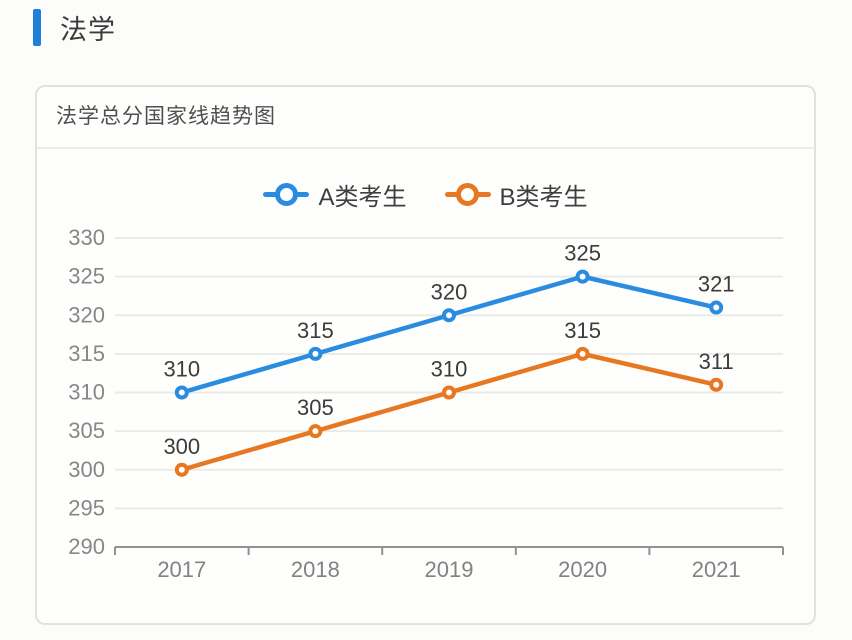  I want to click on page-title: 法学, so click(88, 30).